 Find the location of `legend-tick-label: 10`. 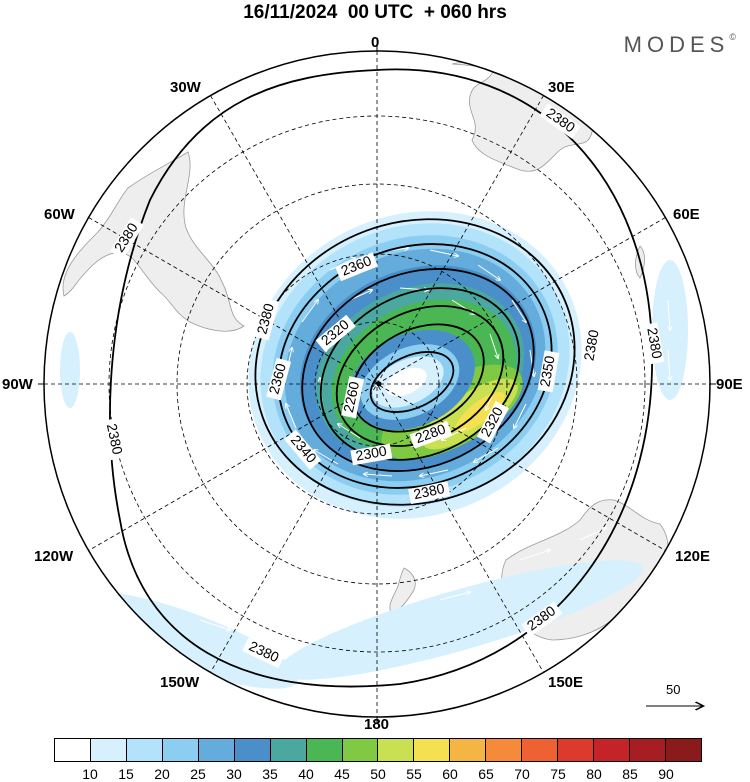

legend-tick-label: 10 is located at coordinates (90, 774).